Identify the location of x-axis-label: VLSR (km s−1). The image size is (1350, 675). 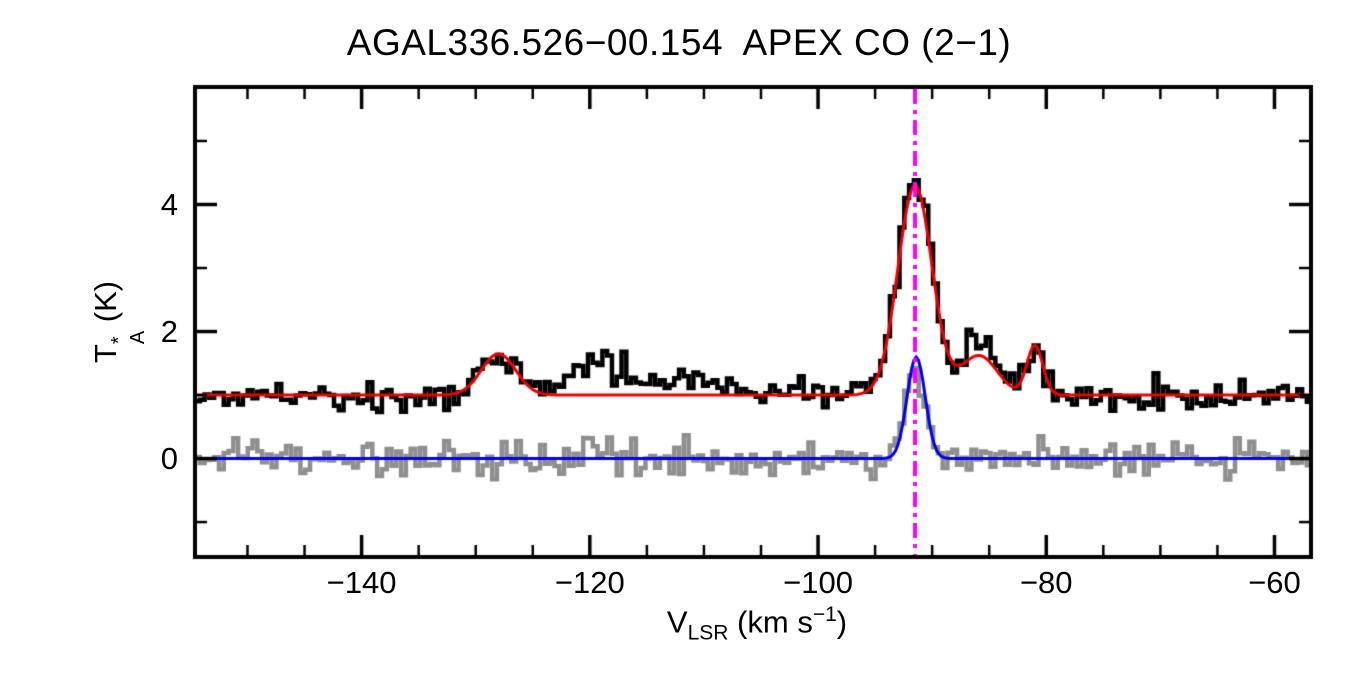
(757, 624).